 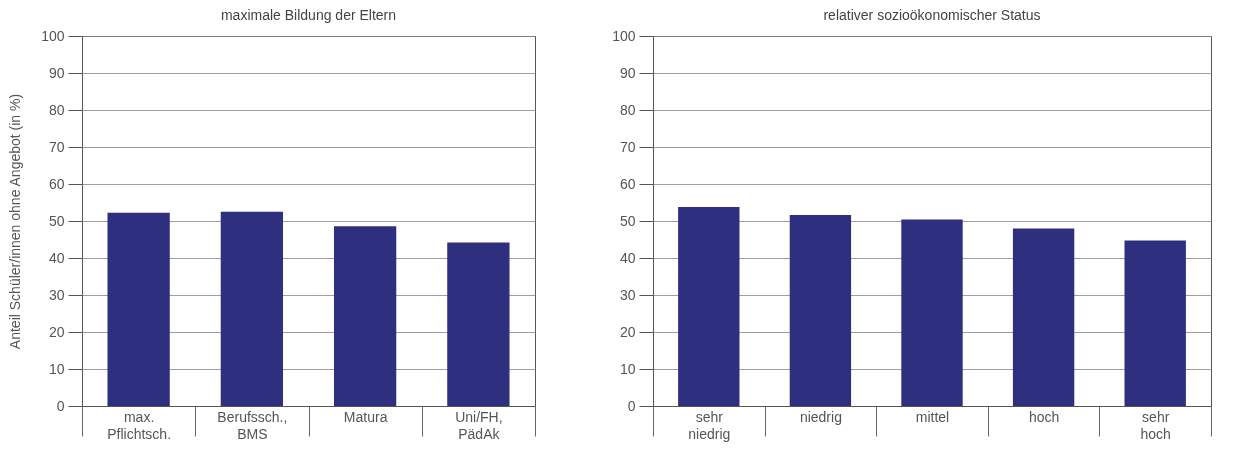 What do you see at coordinates (820, 416) in the screenshot?
I see `x-tick-label: niedrig` at bounding box center [820, 416].